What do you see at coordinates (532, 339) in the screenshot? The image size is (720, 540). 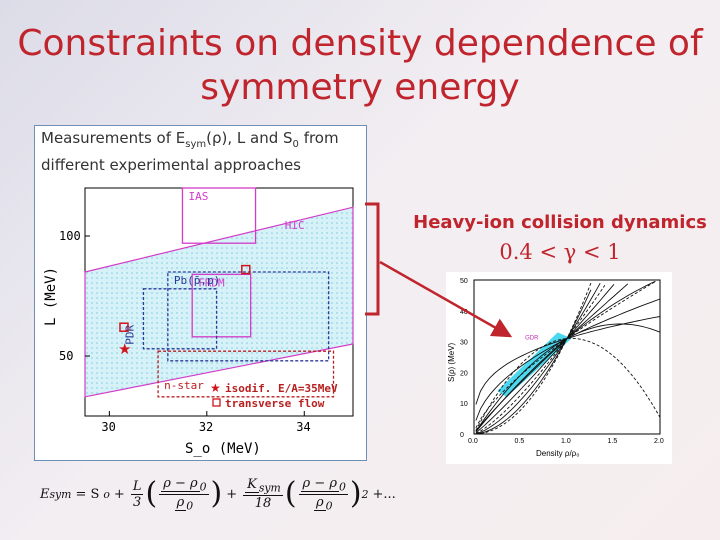 I see `gdr-label: GDR` at bounding box center [532, 339].